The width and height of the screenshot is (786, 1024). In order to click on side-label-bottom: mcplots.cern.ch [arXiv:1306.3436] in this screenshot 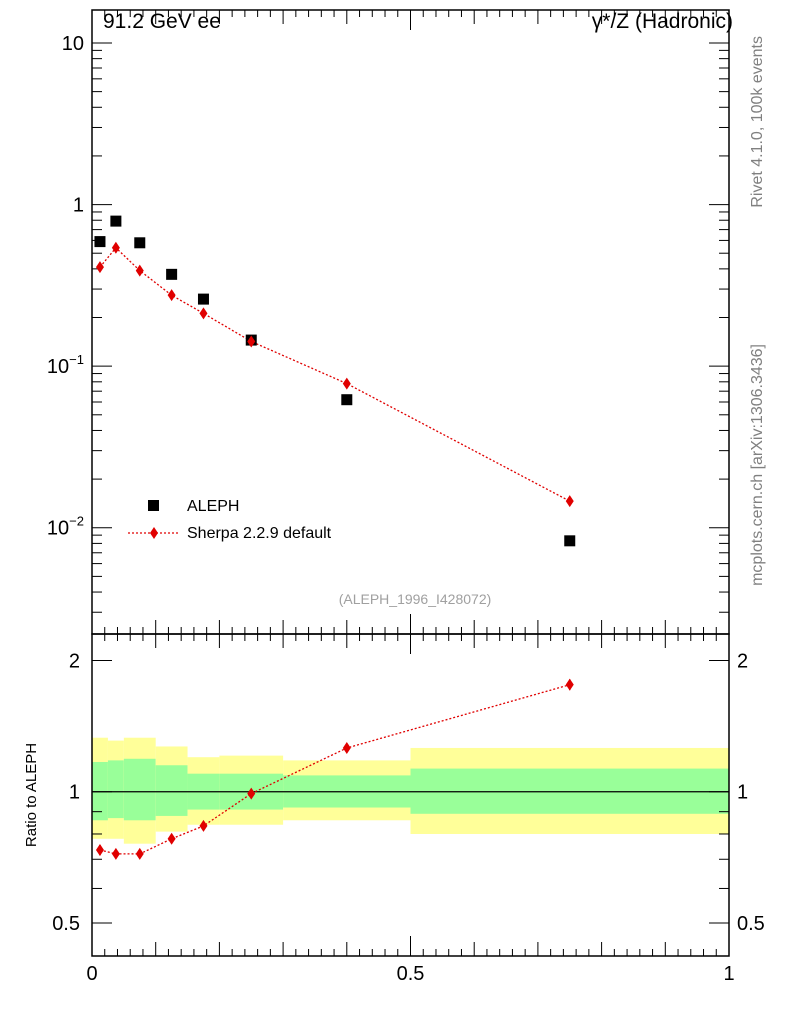, I will do `click(757, 465)`.